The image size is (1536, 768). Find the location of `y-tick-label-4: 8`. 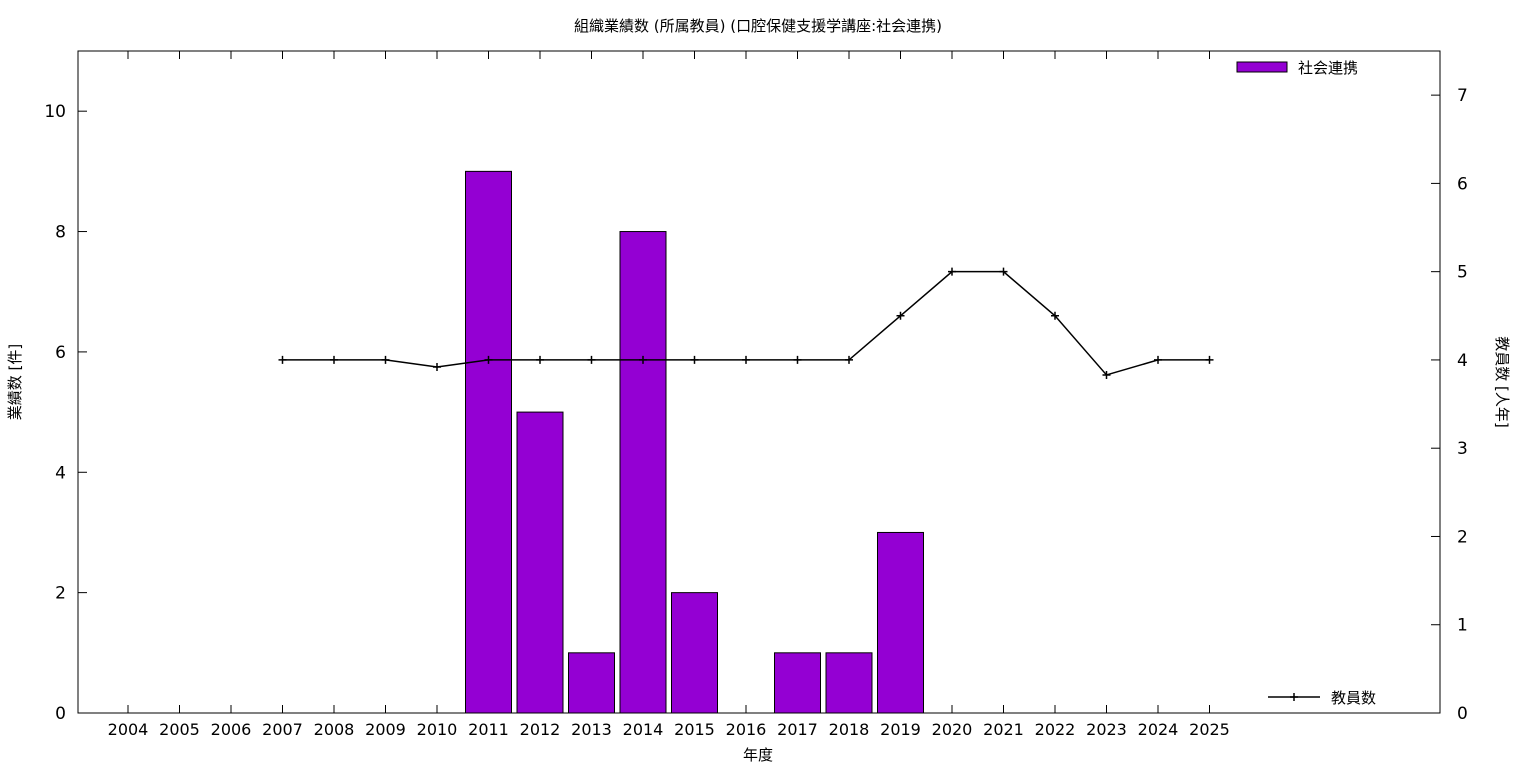

y-tick-label-4: 8 is located at coordinates (60, 233).